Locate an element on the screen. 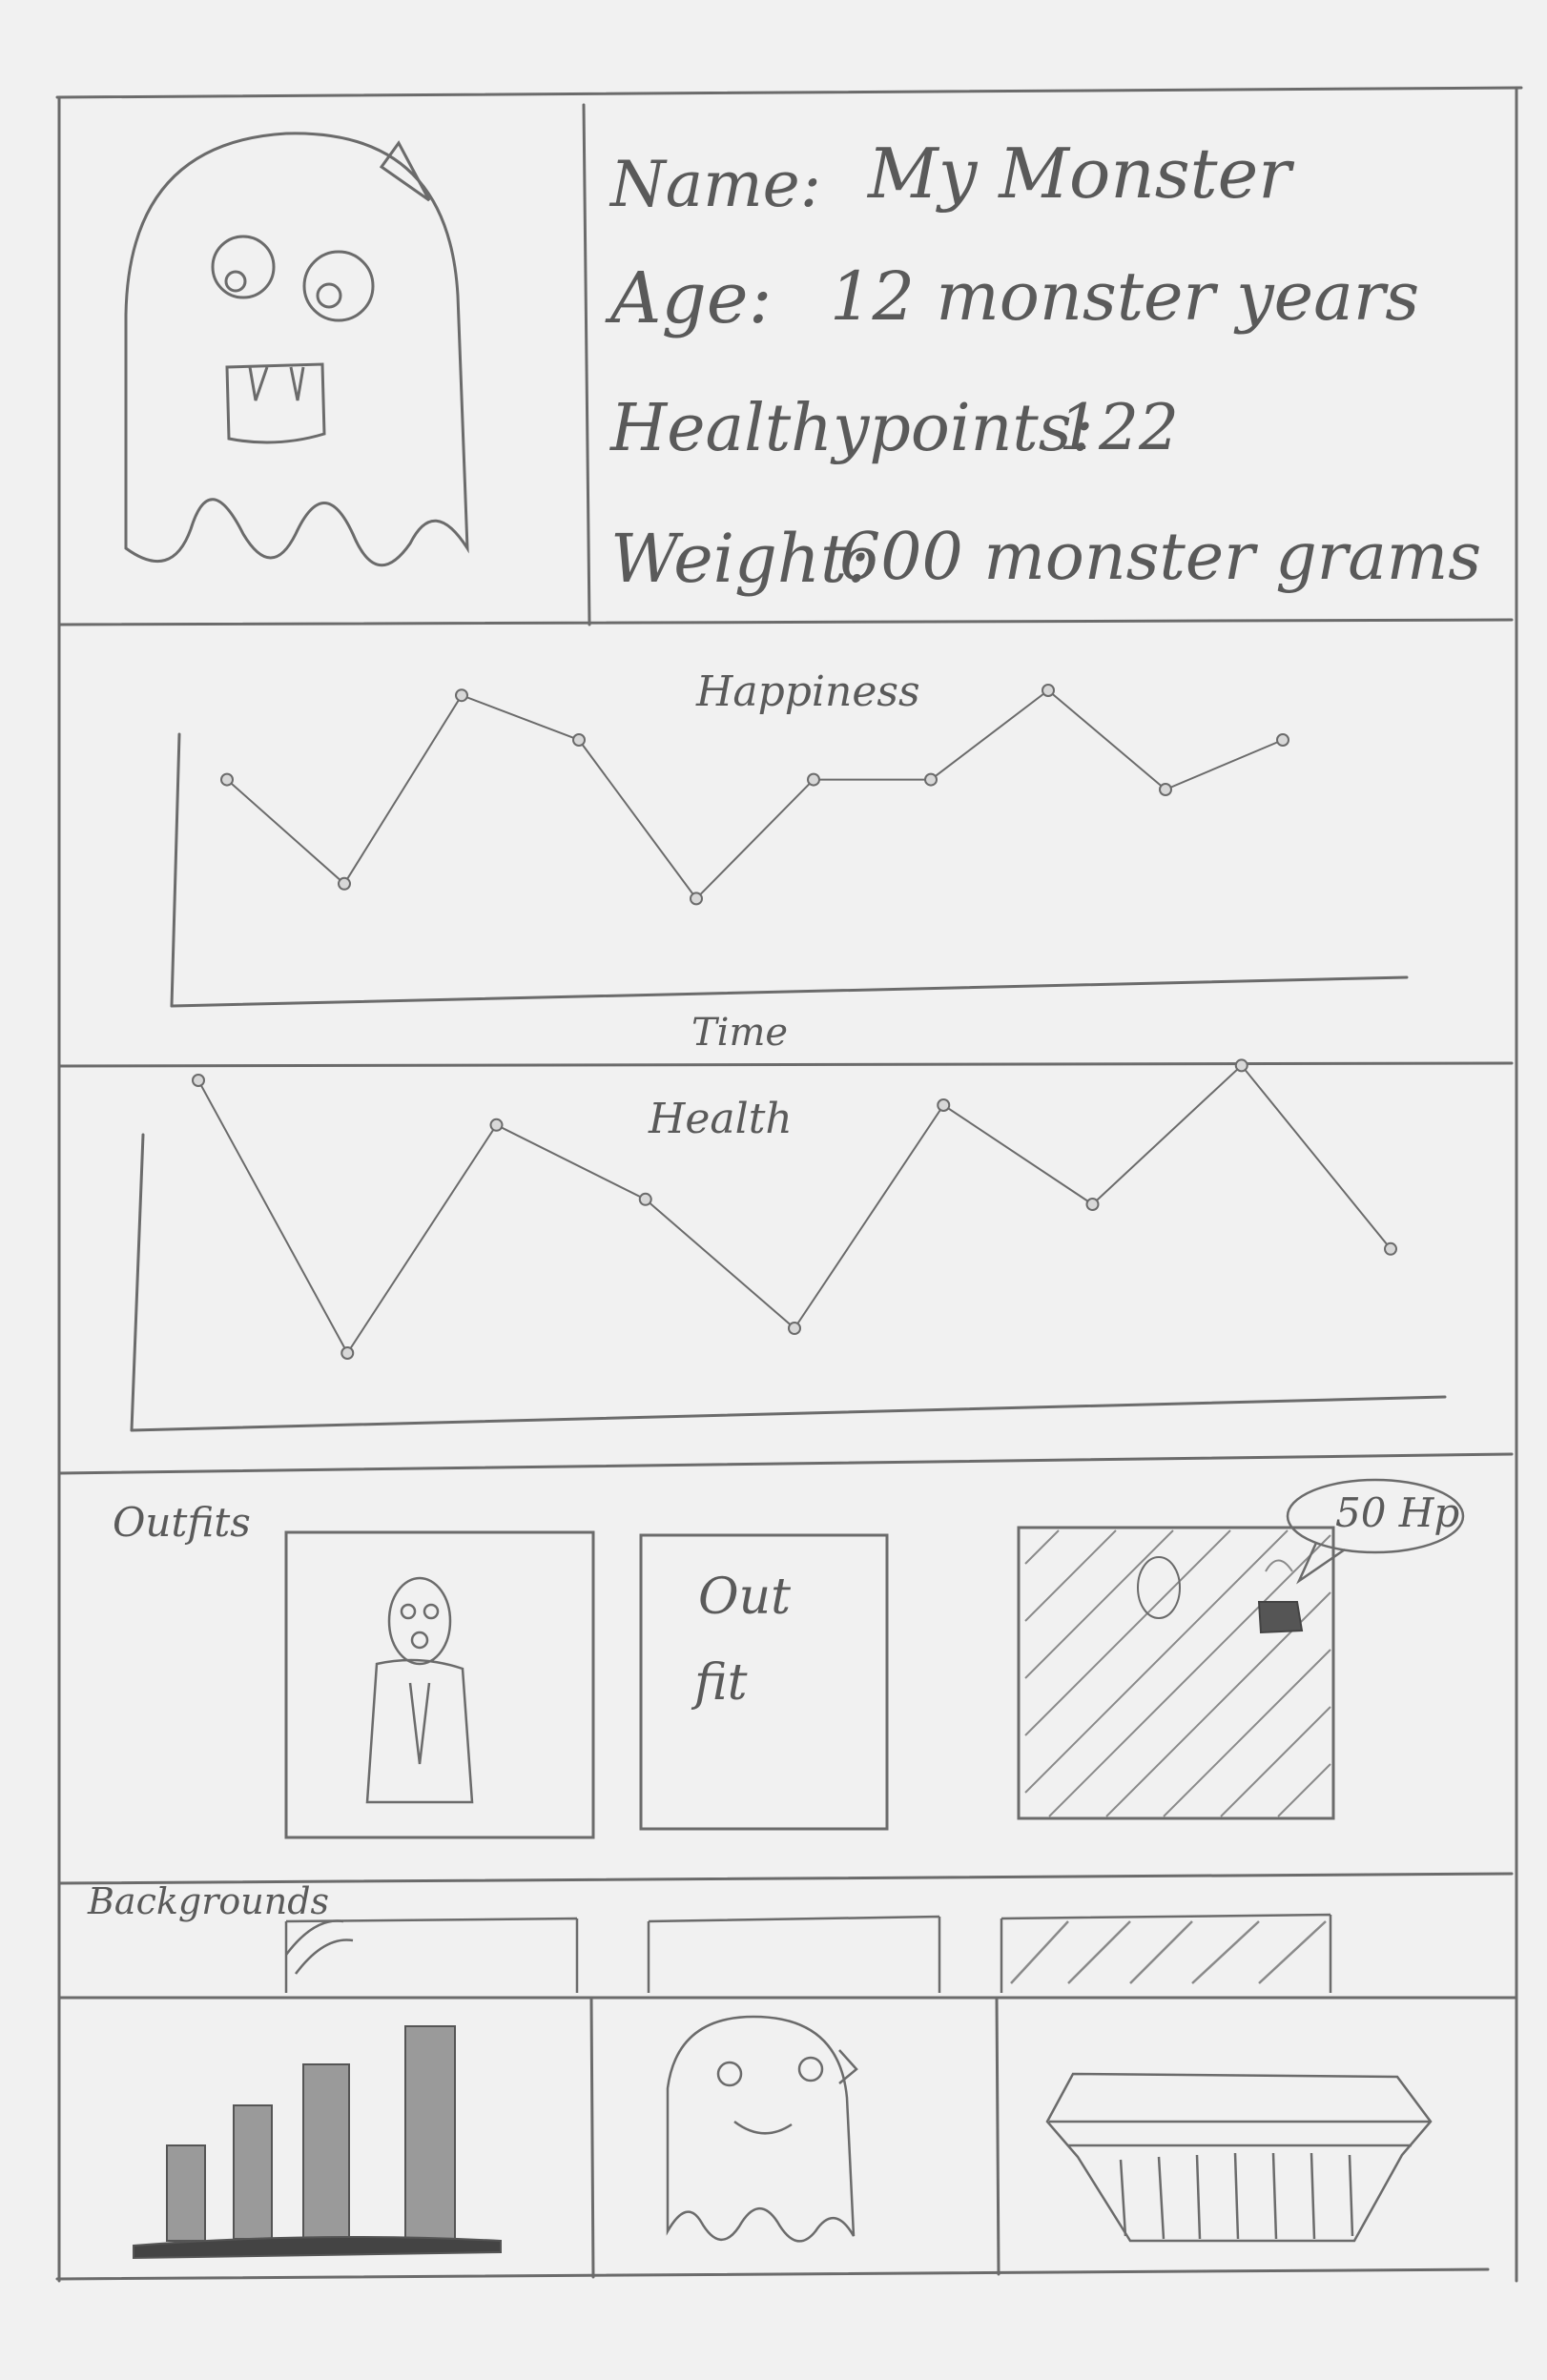 This screenshot has width=1547, height=2380. locked-outfit-hatch is located at coordinates (1177, 1673).